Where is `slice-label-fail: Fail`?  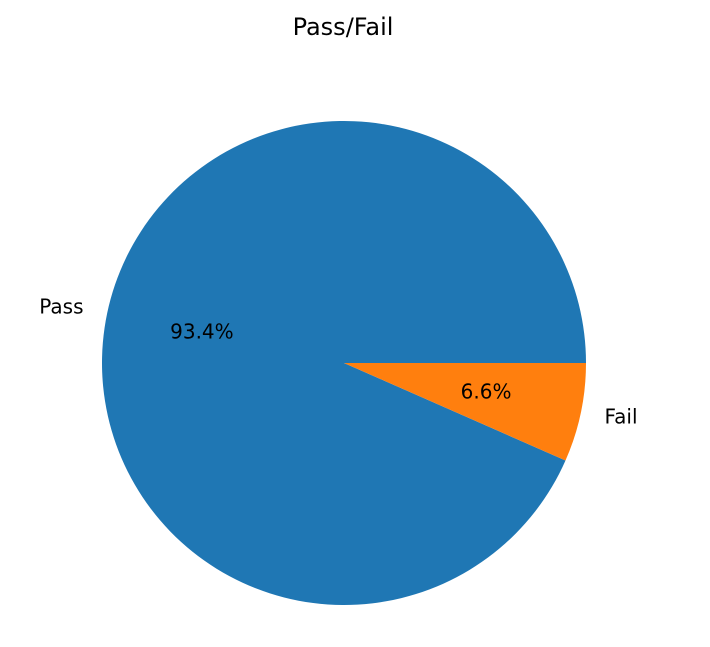
slice-label-fail: Fail is located at coordinates (620, 416).